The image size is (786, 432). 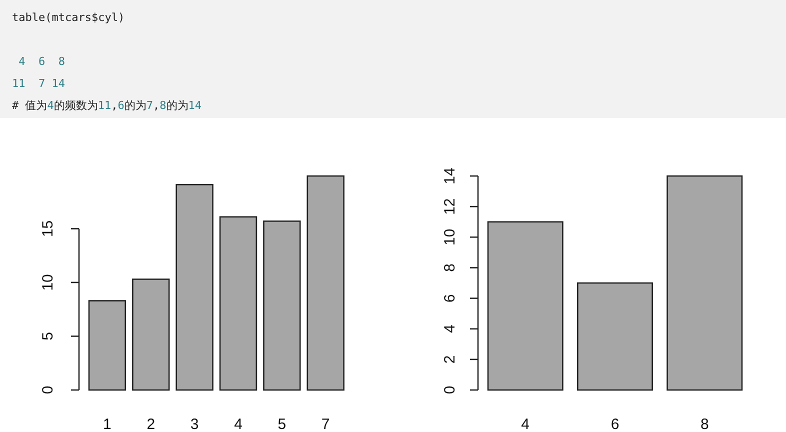 What do you see at coordinates (68, 17) in the screenshot?
I see `text: table(mtcars$cyl)` at bounding box center [68, 17].